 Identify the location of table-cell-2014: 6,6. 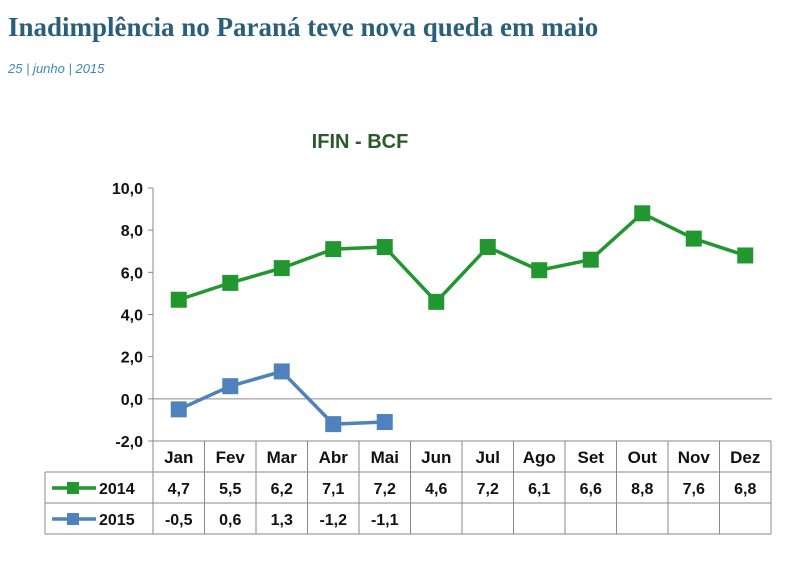
(591, 489).